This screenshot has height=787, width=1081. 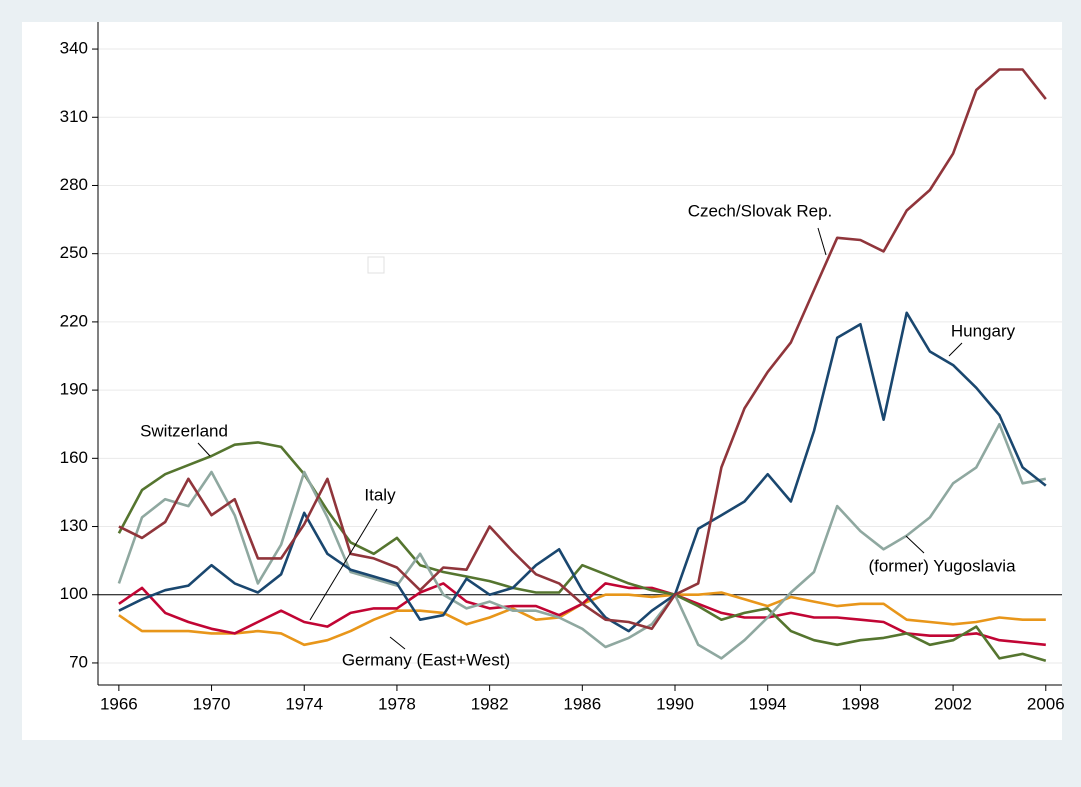 I want to click on x-tick-label: 1982, so click(x=490, y=703).